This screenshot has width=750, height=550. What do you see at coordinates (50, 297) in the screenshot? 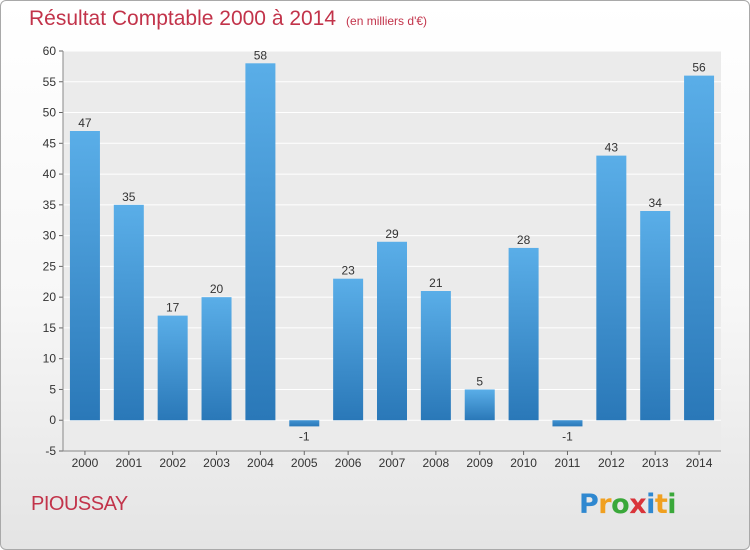
I see `y-tick-label: 20` at bounding box center [50, 297].